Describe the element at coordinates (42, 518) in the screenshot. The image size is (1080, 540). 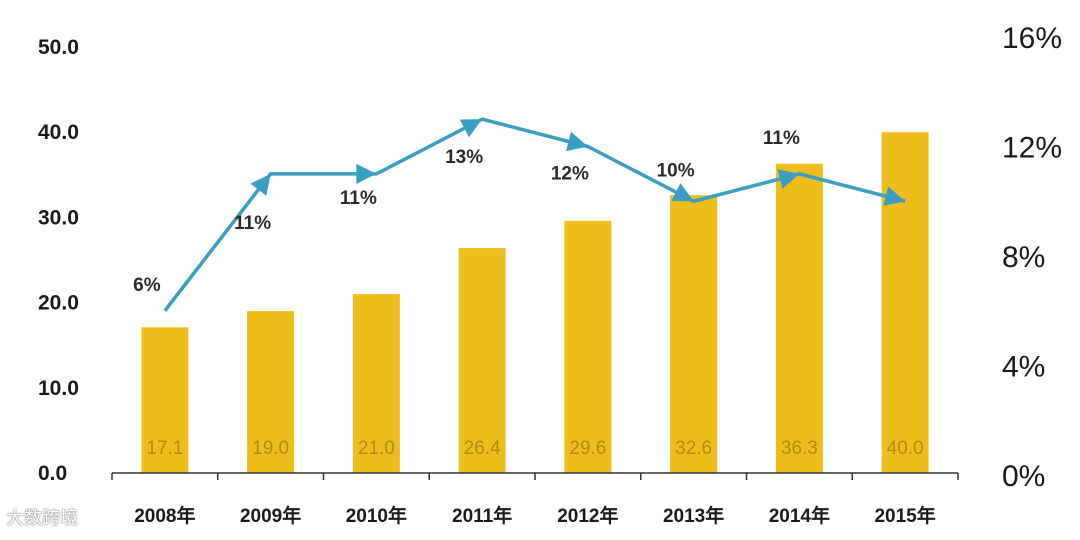
I see `watermark: 大数跨境` at that location.